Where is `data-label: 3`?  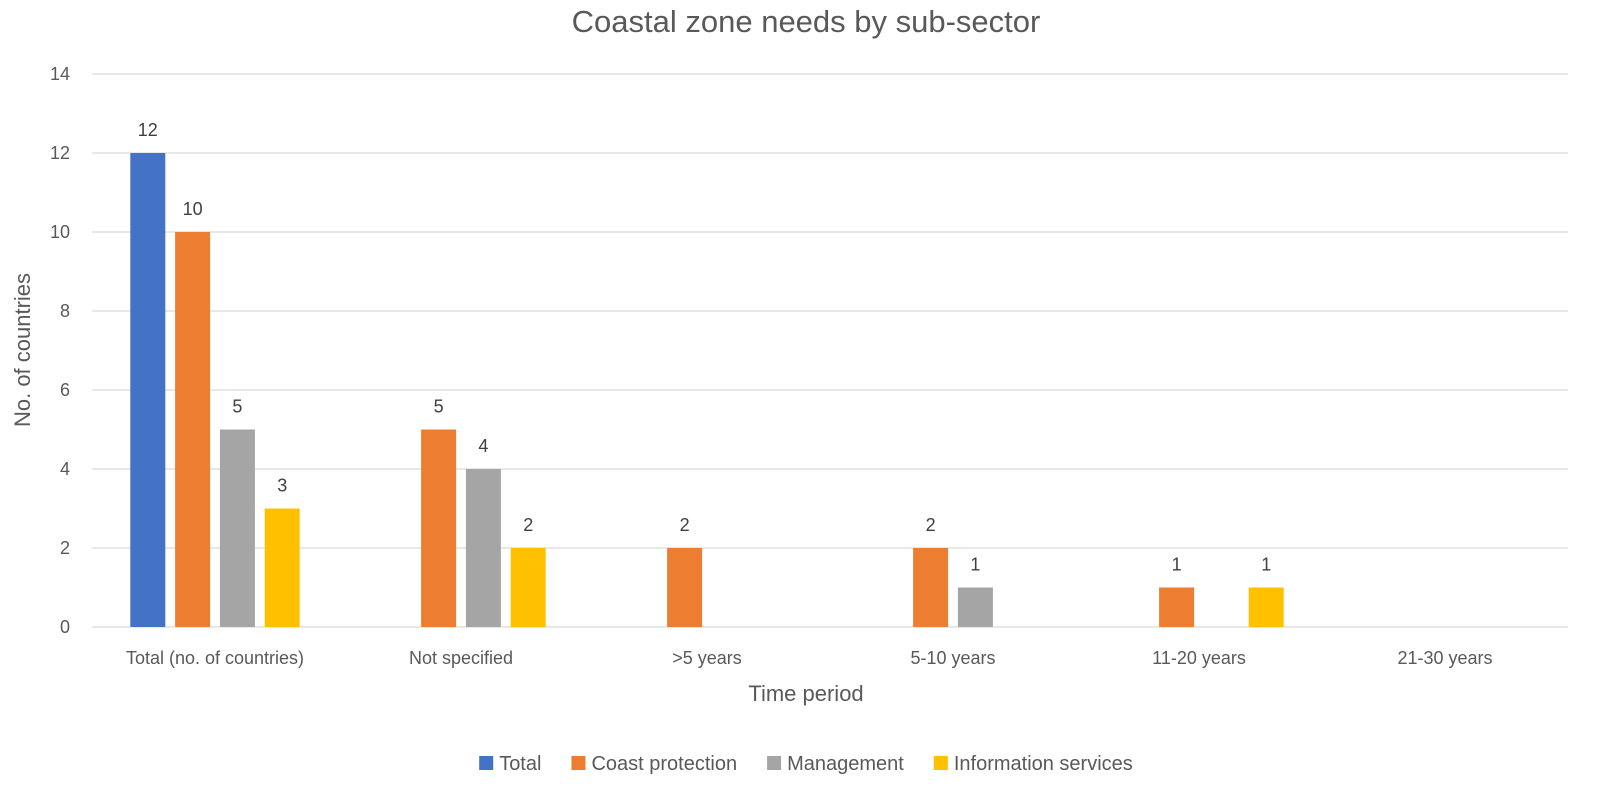 data-label: 3 is located at coordinates (282, 486).